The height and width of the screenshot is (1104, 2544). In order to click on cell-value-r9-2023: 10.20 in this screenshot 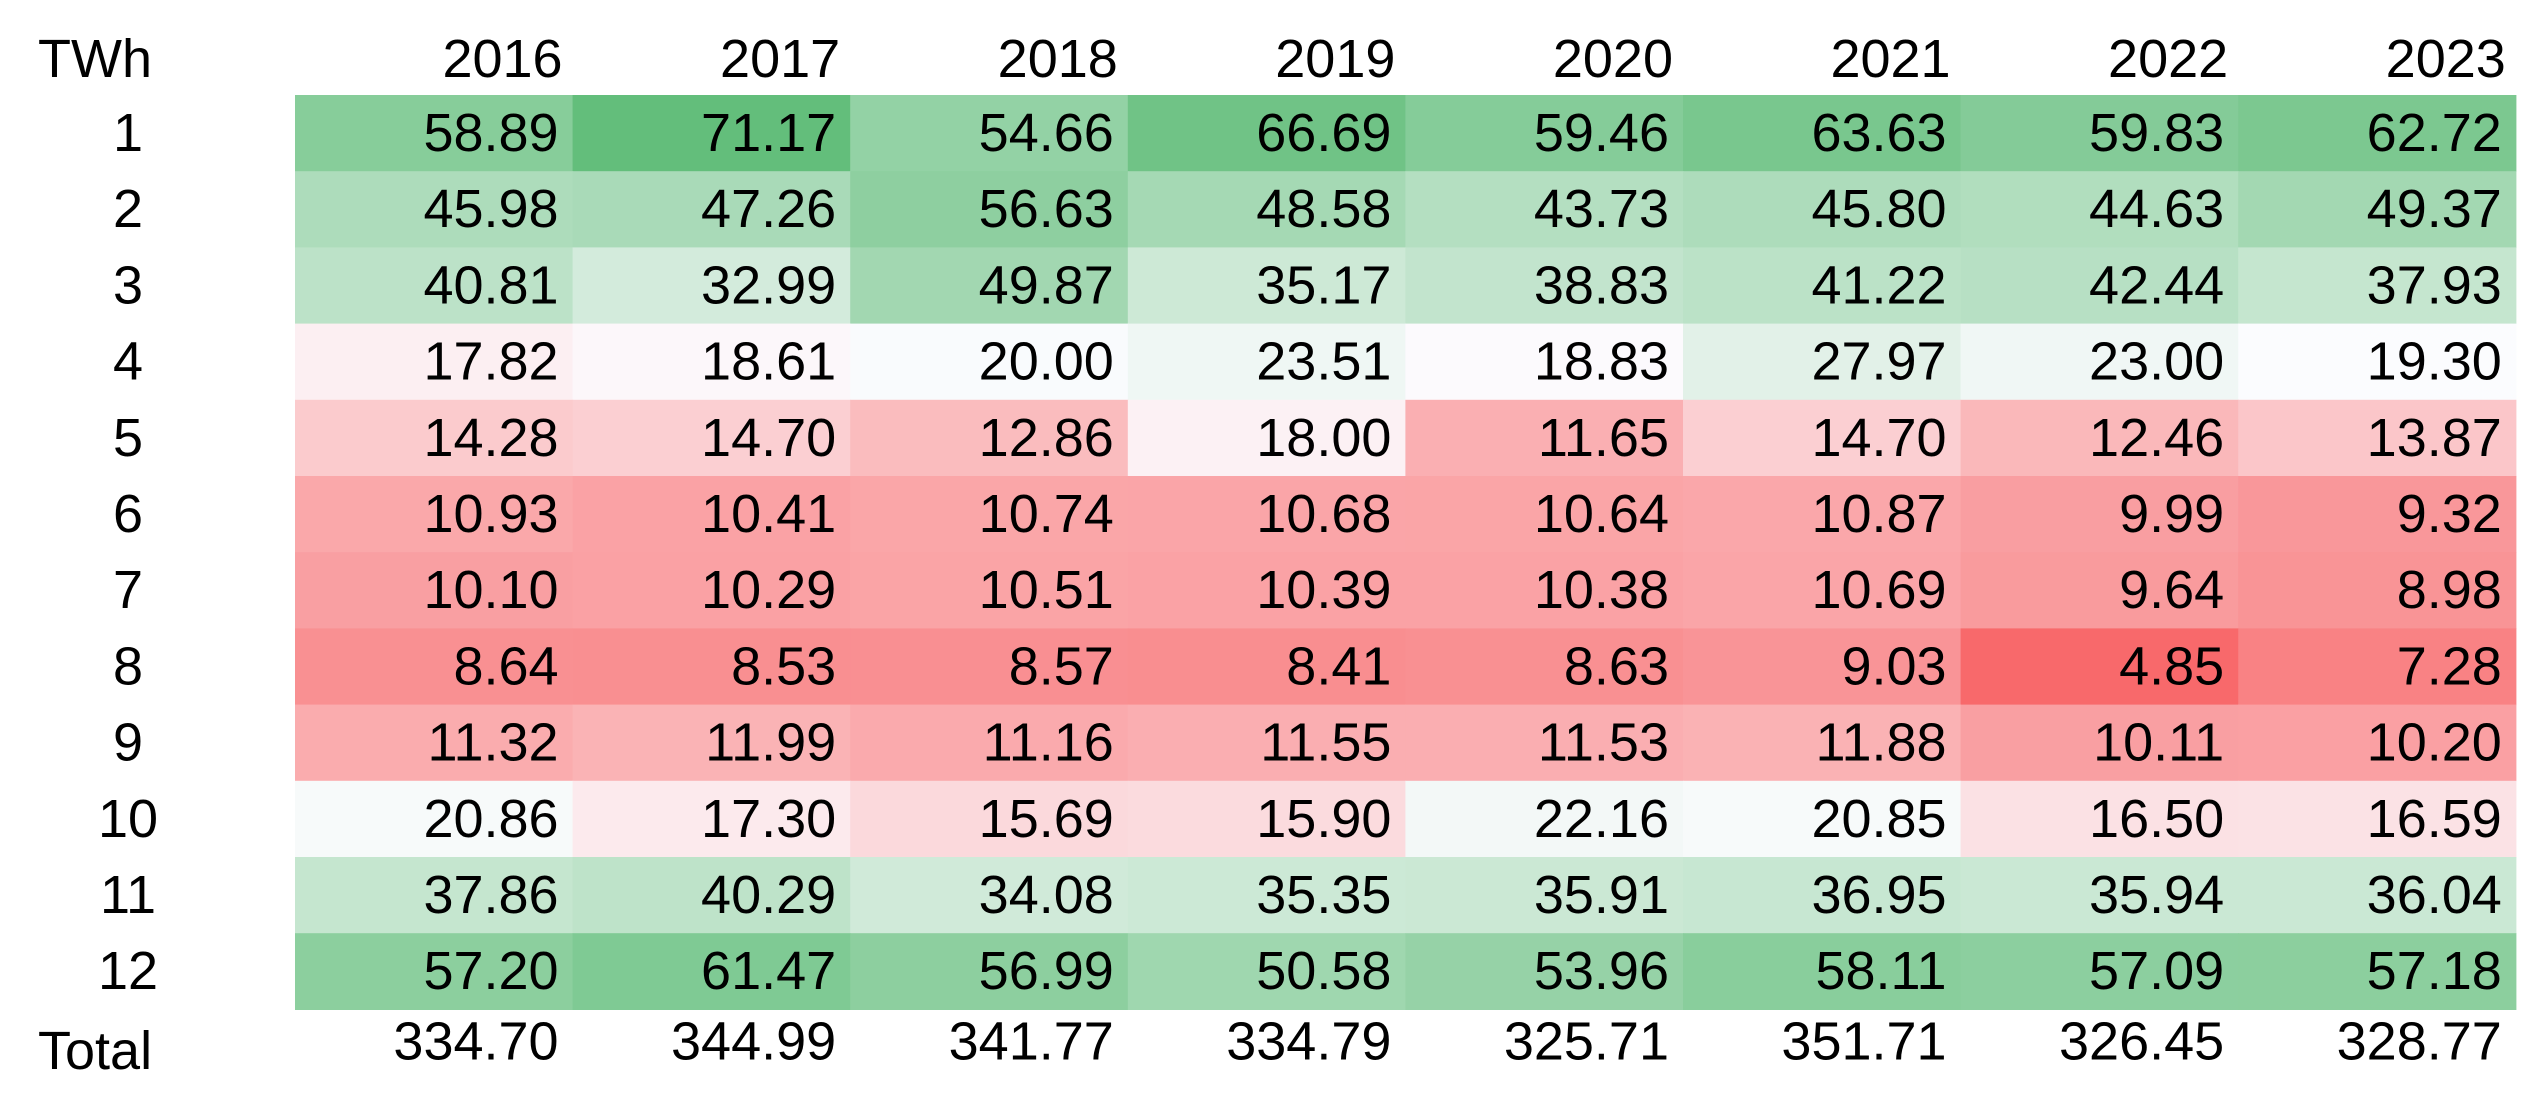, I will do `click(2434, 743)`.